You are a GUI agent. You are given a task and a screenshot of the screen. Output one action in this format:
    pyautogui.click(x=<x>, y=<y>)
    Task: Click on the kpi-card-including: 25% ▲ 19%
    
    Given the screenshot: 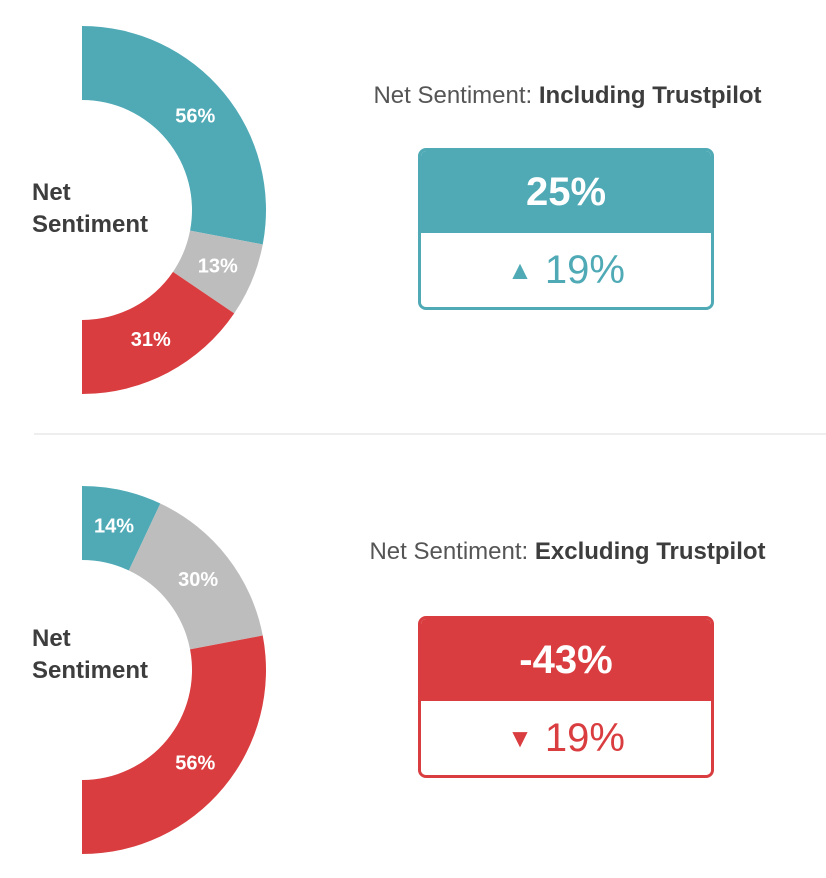 What is the action you would take?
    pyautogui.click(x=566, y=229)
    